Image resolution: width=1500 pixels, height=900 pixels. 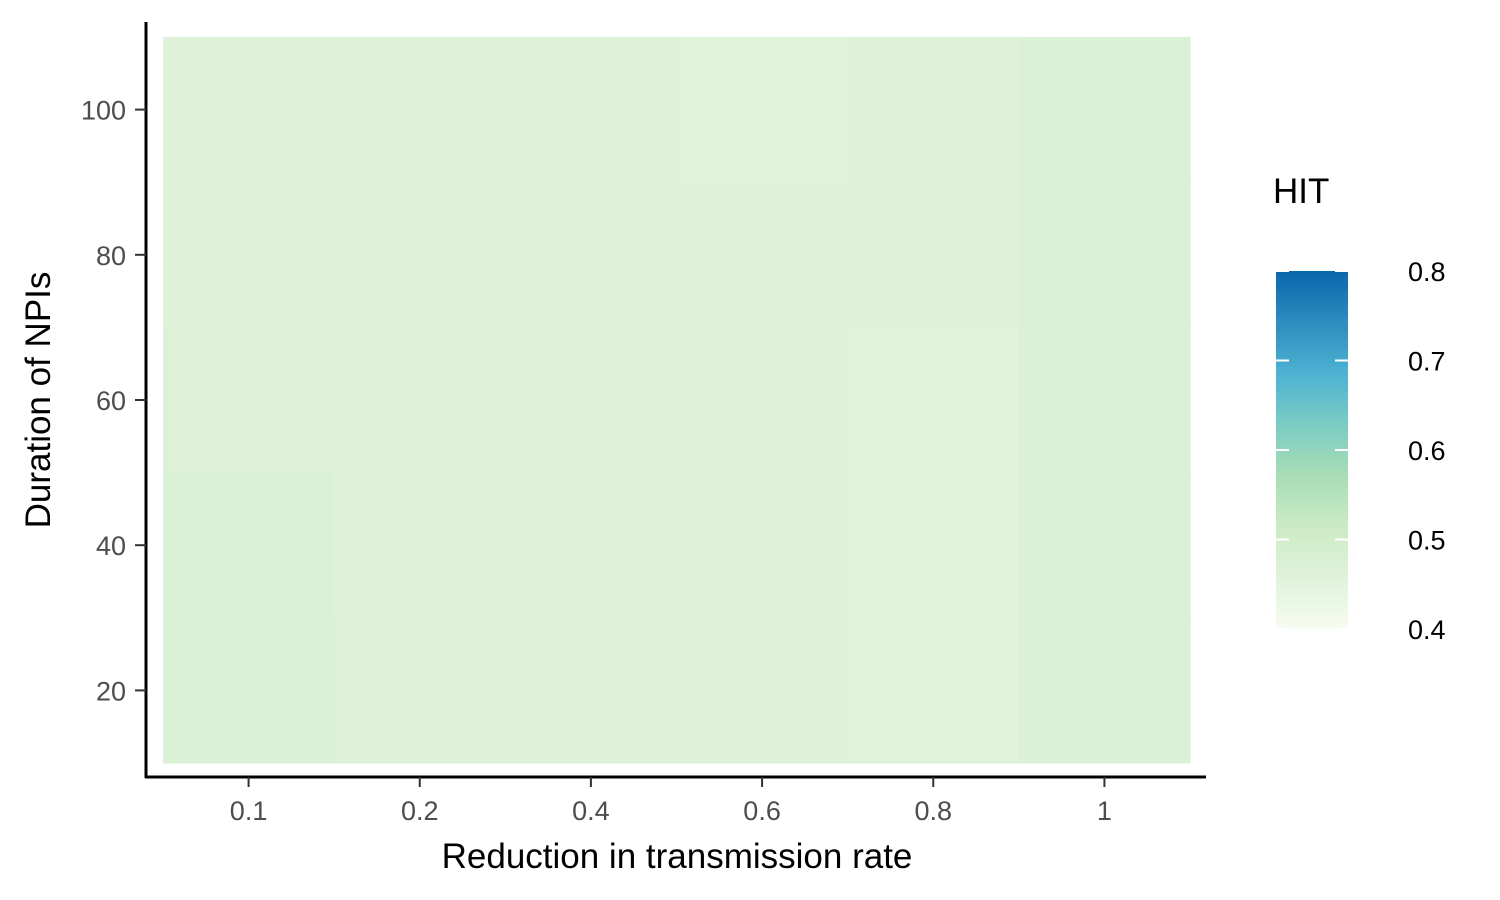 What do you see at coordinates (1427, 541) in the screenshot?
I see `legend-label: 0.5` at bounding box center [1427, 541].